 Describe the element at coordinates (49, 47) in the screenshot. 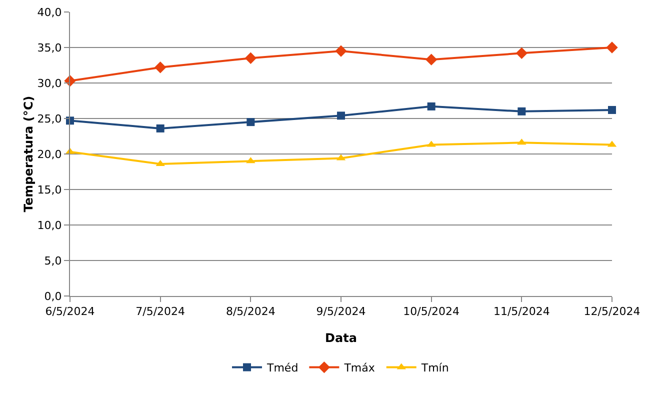

I see `y-tick-label: 35,0` at that location.